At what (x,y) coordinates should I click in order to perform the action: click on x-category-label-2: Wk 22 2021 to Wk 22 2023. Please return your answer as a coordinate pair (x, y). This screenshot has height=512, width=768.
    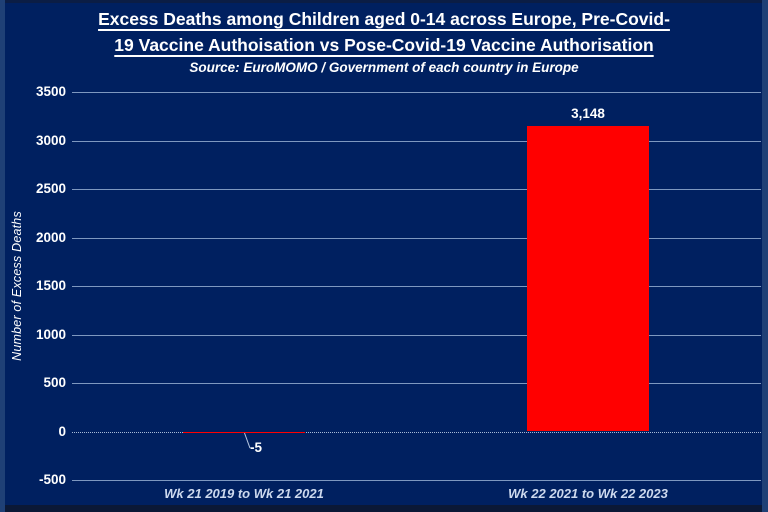
    Looking at the image, I should click on (588, 493).